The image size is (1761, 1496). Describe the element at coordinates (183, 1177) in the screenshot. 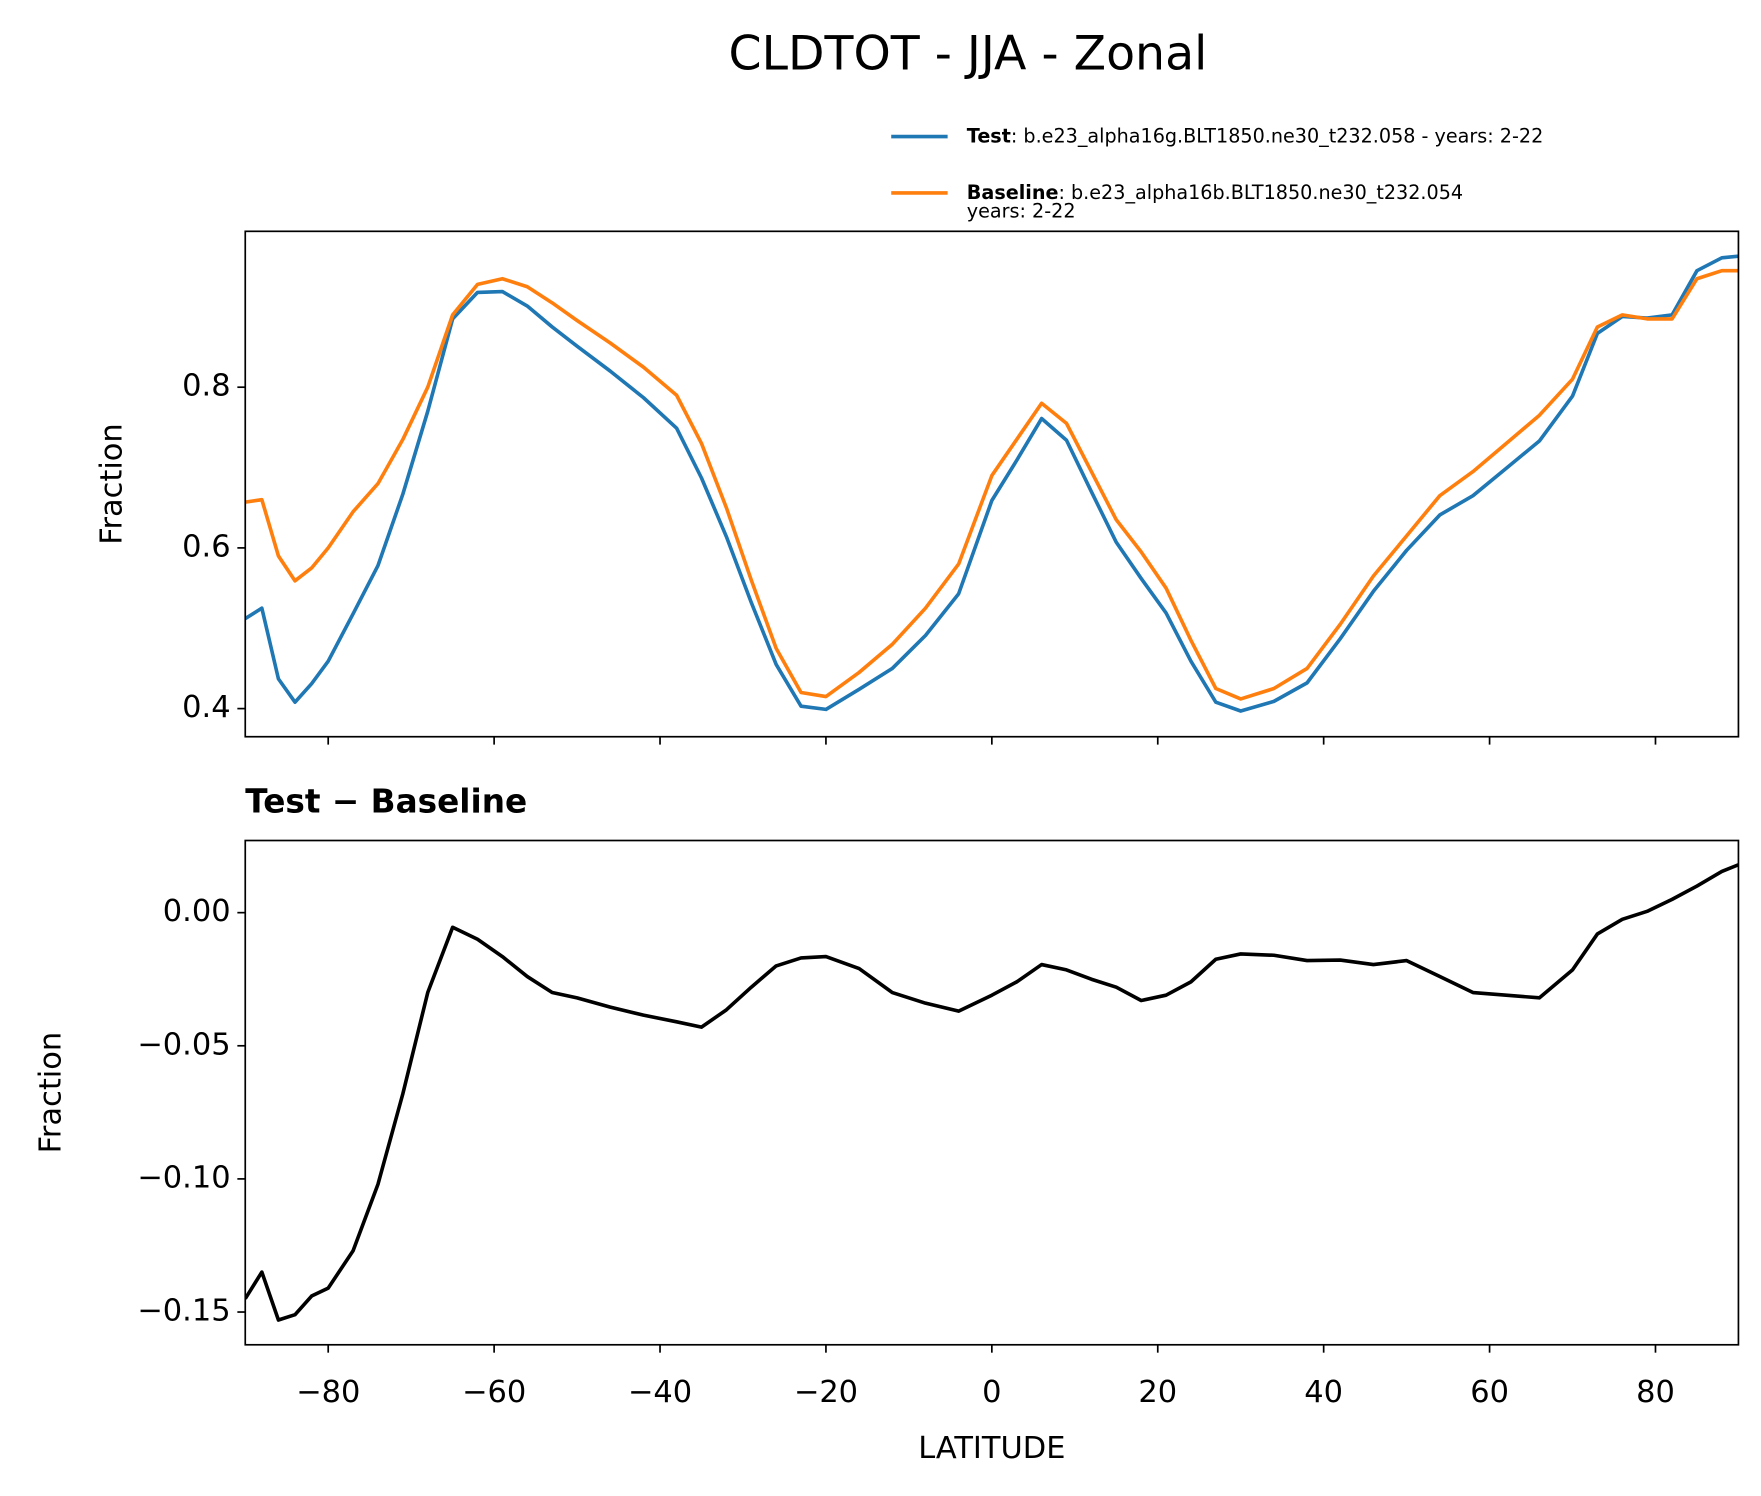

I see `y-tick-label: −0.10` at that location.